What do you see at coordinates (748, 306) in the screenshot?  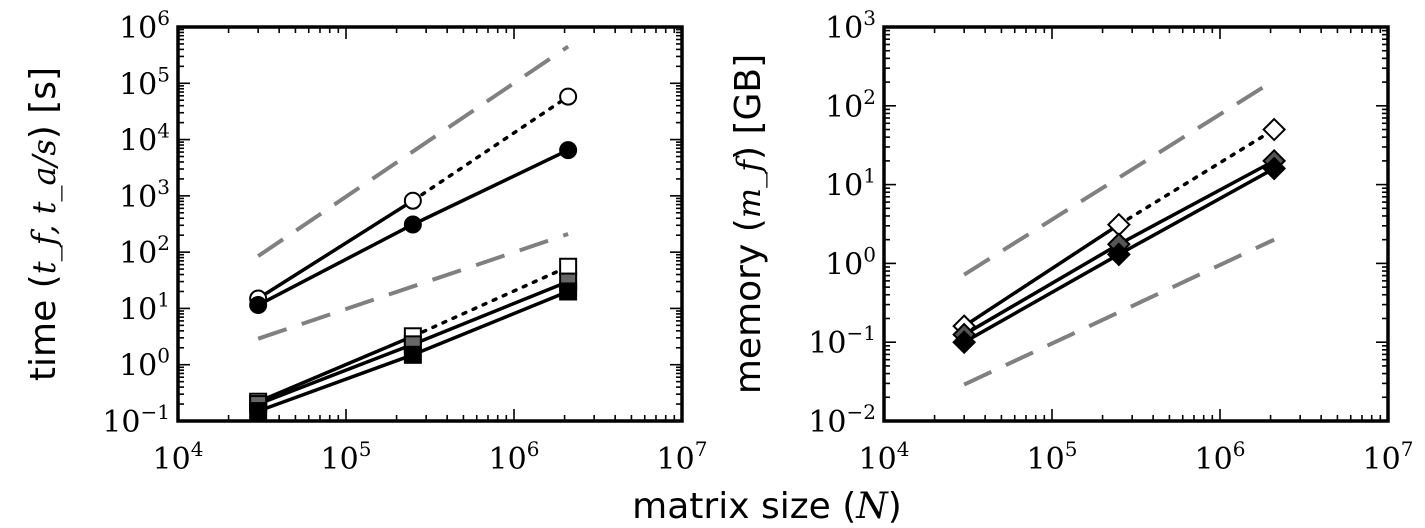 I see `y-axis-title-prefix: memory (` at bounding box center [748, 306].